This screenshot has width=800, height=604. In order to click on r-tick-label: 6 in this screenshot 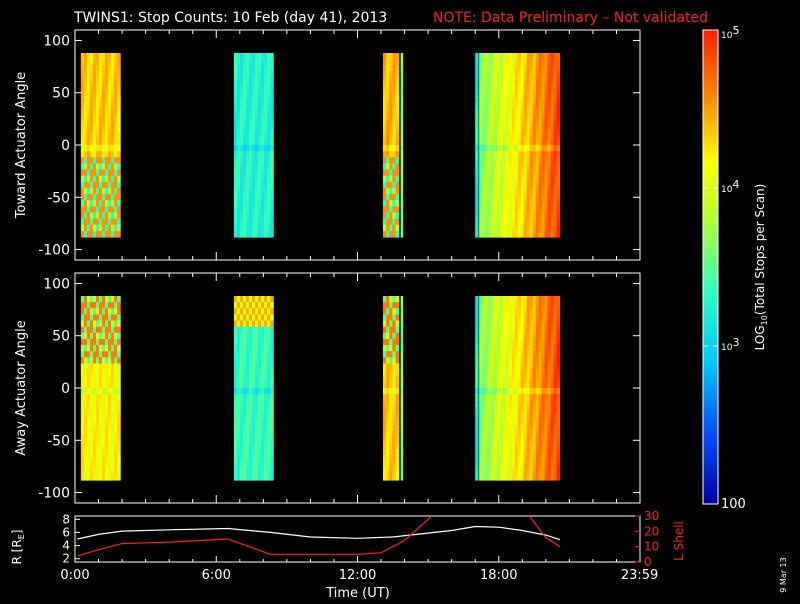, I will do `click(66, 532)`.